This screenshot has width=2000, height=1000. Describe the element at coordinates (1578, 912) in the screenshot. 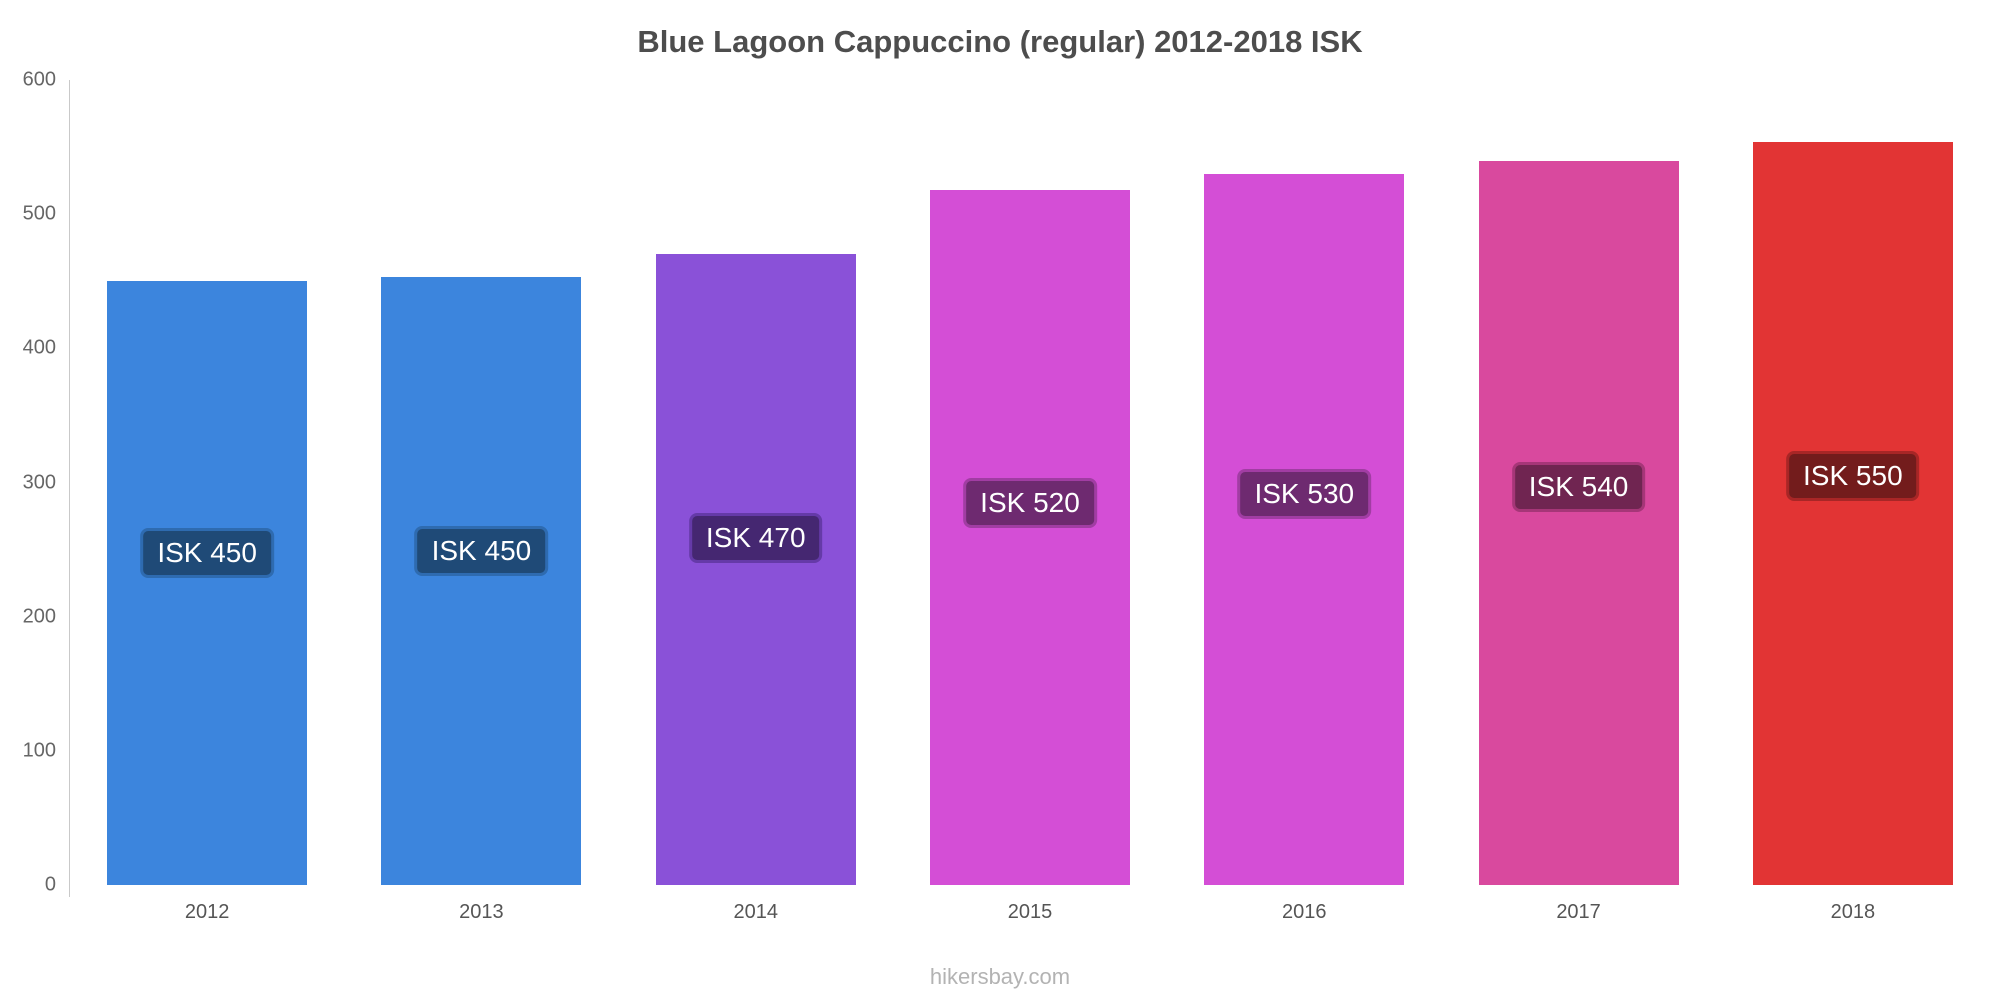

I see `x-axis-tick-label: 2017` at that location.